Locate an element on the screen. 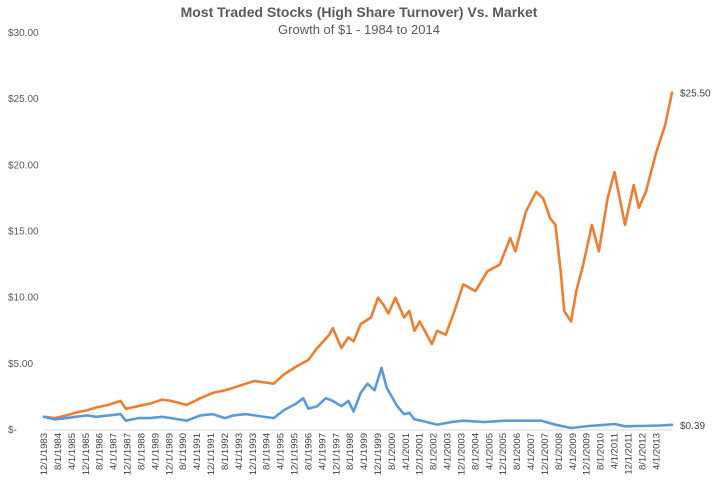 The image size is (718, 486). x-tick-label: 4/1/1993 is located at coordinates (239, 451).